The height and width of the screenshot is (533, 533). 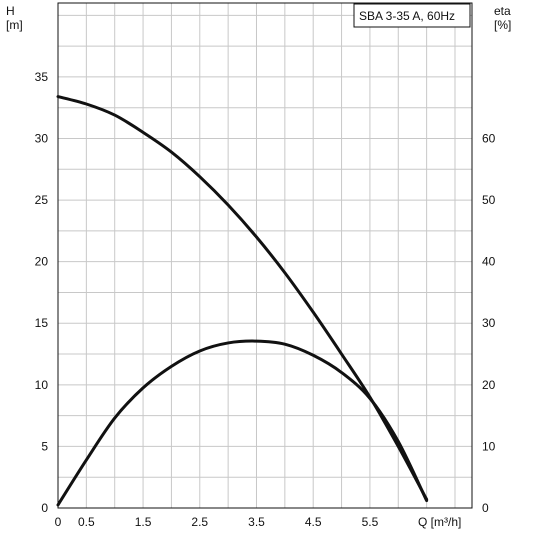 I want to click on y-left-tick-label: 30, so click(x=42, y=138).